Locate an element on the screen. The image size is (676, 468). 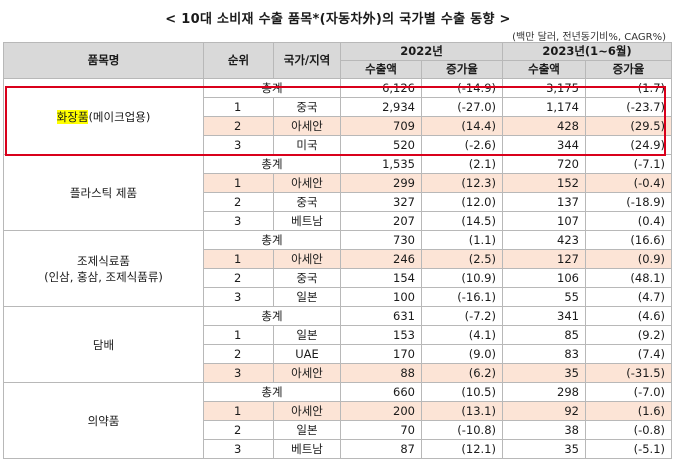
total-growth-2023: (1.7) is located at coordinates (628, 88).